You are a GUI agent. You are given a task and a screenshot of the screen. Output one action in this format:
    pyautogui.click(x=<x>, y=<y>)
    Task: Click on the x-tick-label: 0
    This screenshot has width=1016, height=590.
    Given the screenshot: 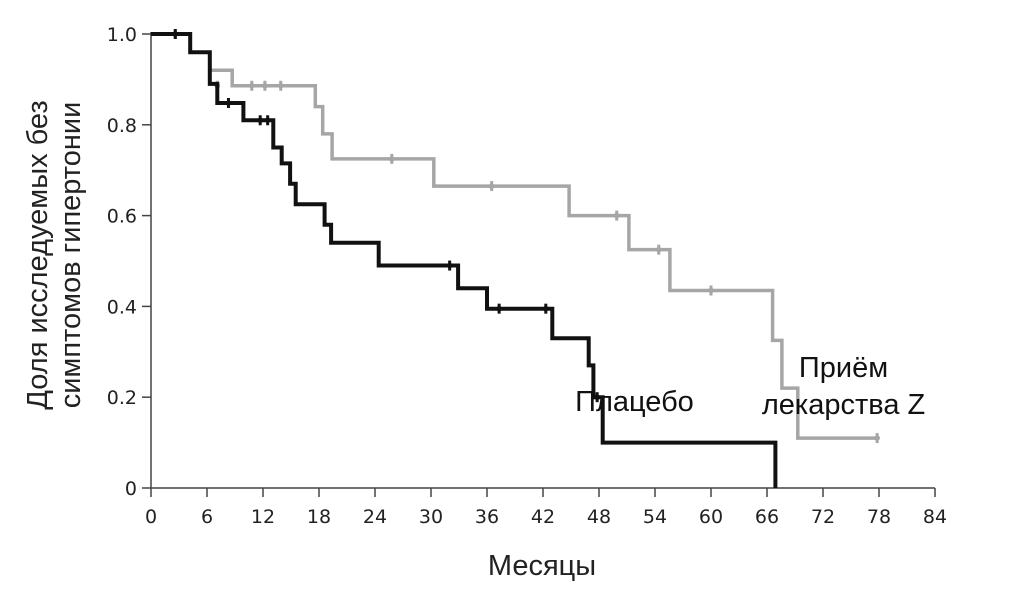 What is the action you would take?
    pyautogui.click(x=151, y=517)
    